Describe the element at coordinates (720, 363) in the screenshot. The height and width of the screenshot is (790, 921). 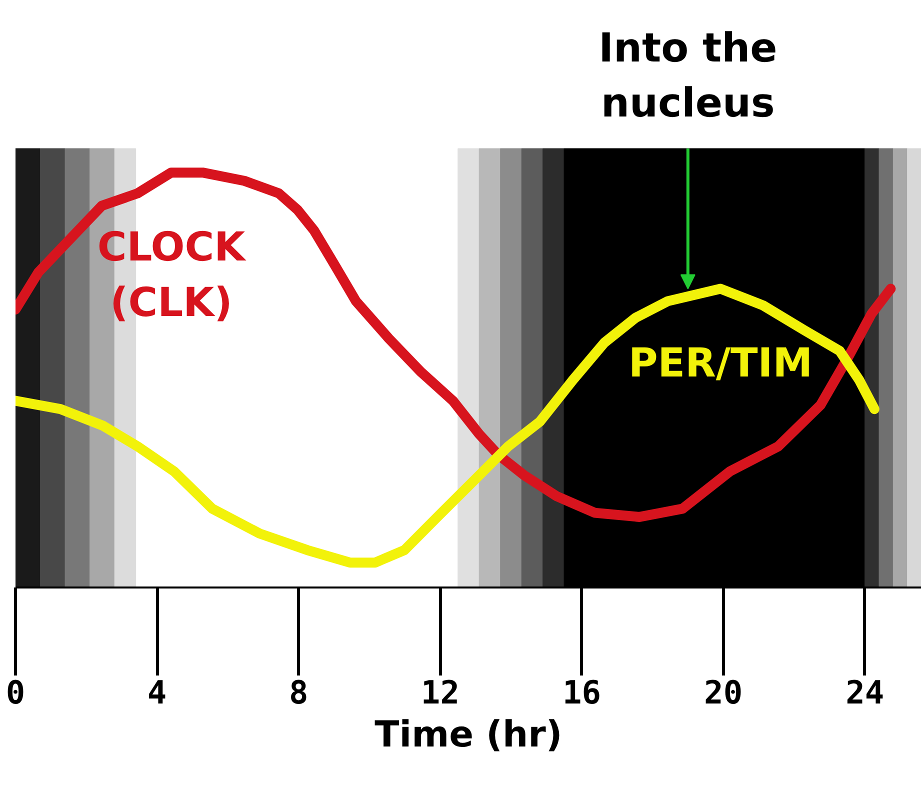
I see `series-label: PER/TIM` at that location.